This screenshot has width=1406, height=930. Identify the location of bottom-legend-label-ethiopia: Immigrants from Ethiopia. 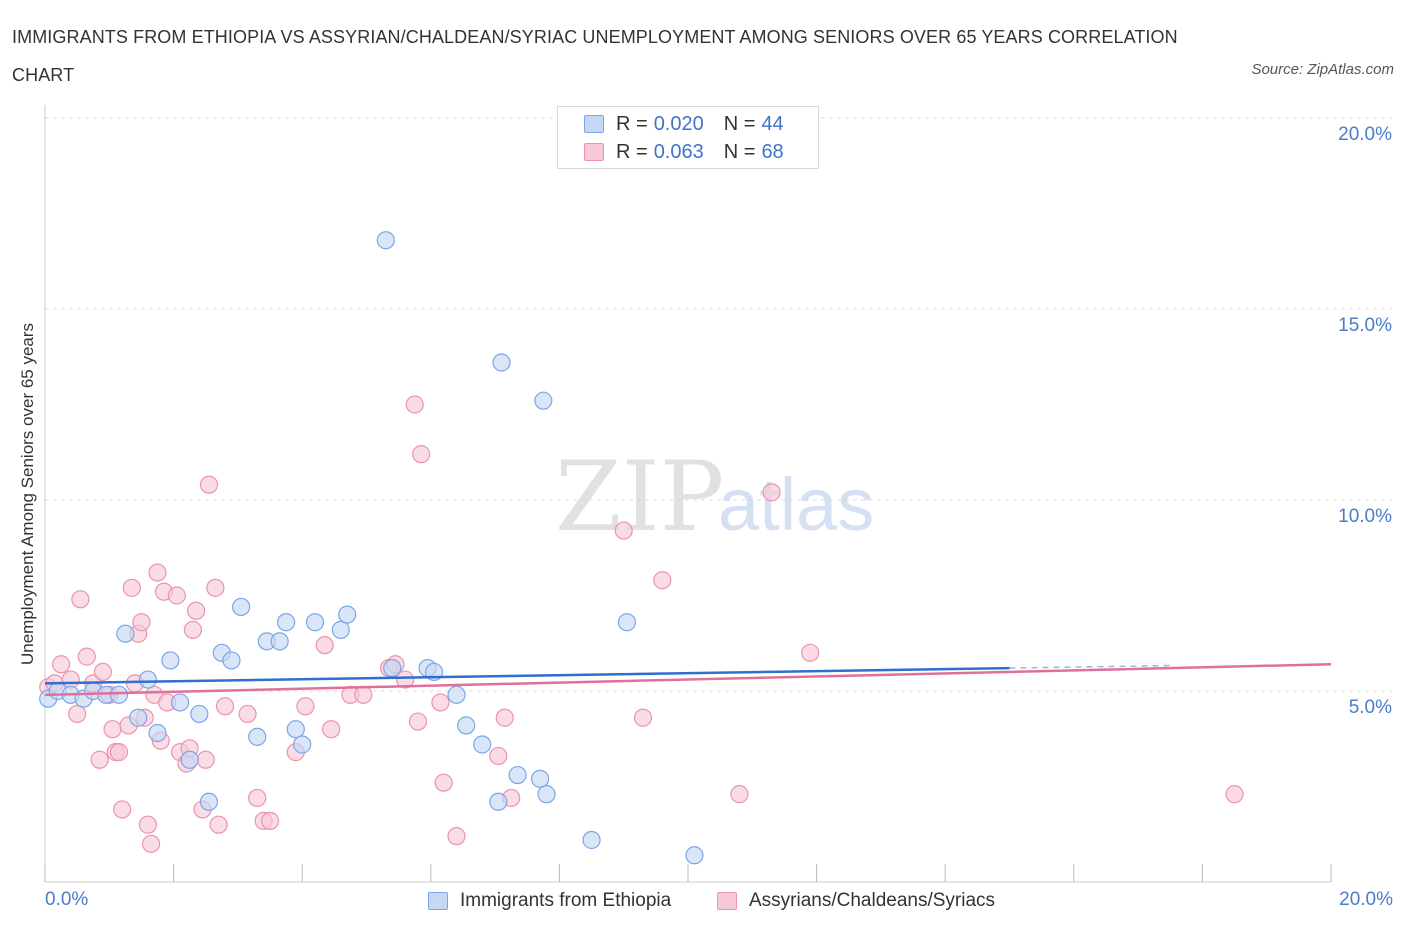
(566, 900).